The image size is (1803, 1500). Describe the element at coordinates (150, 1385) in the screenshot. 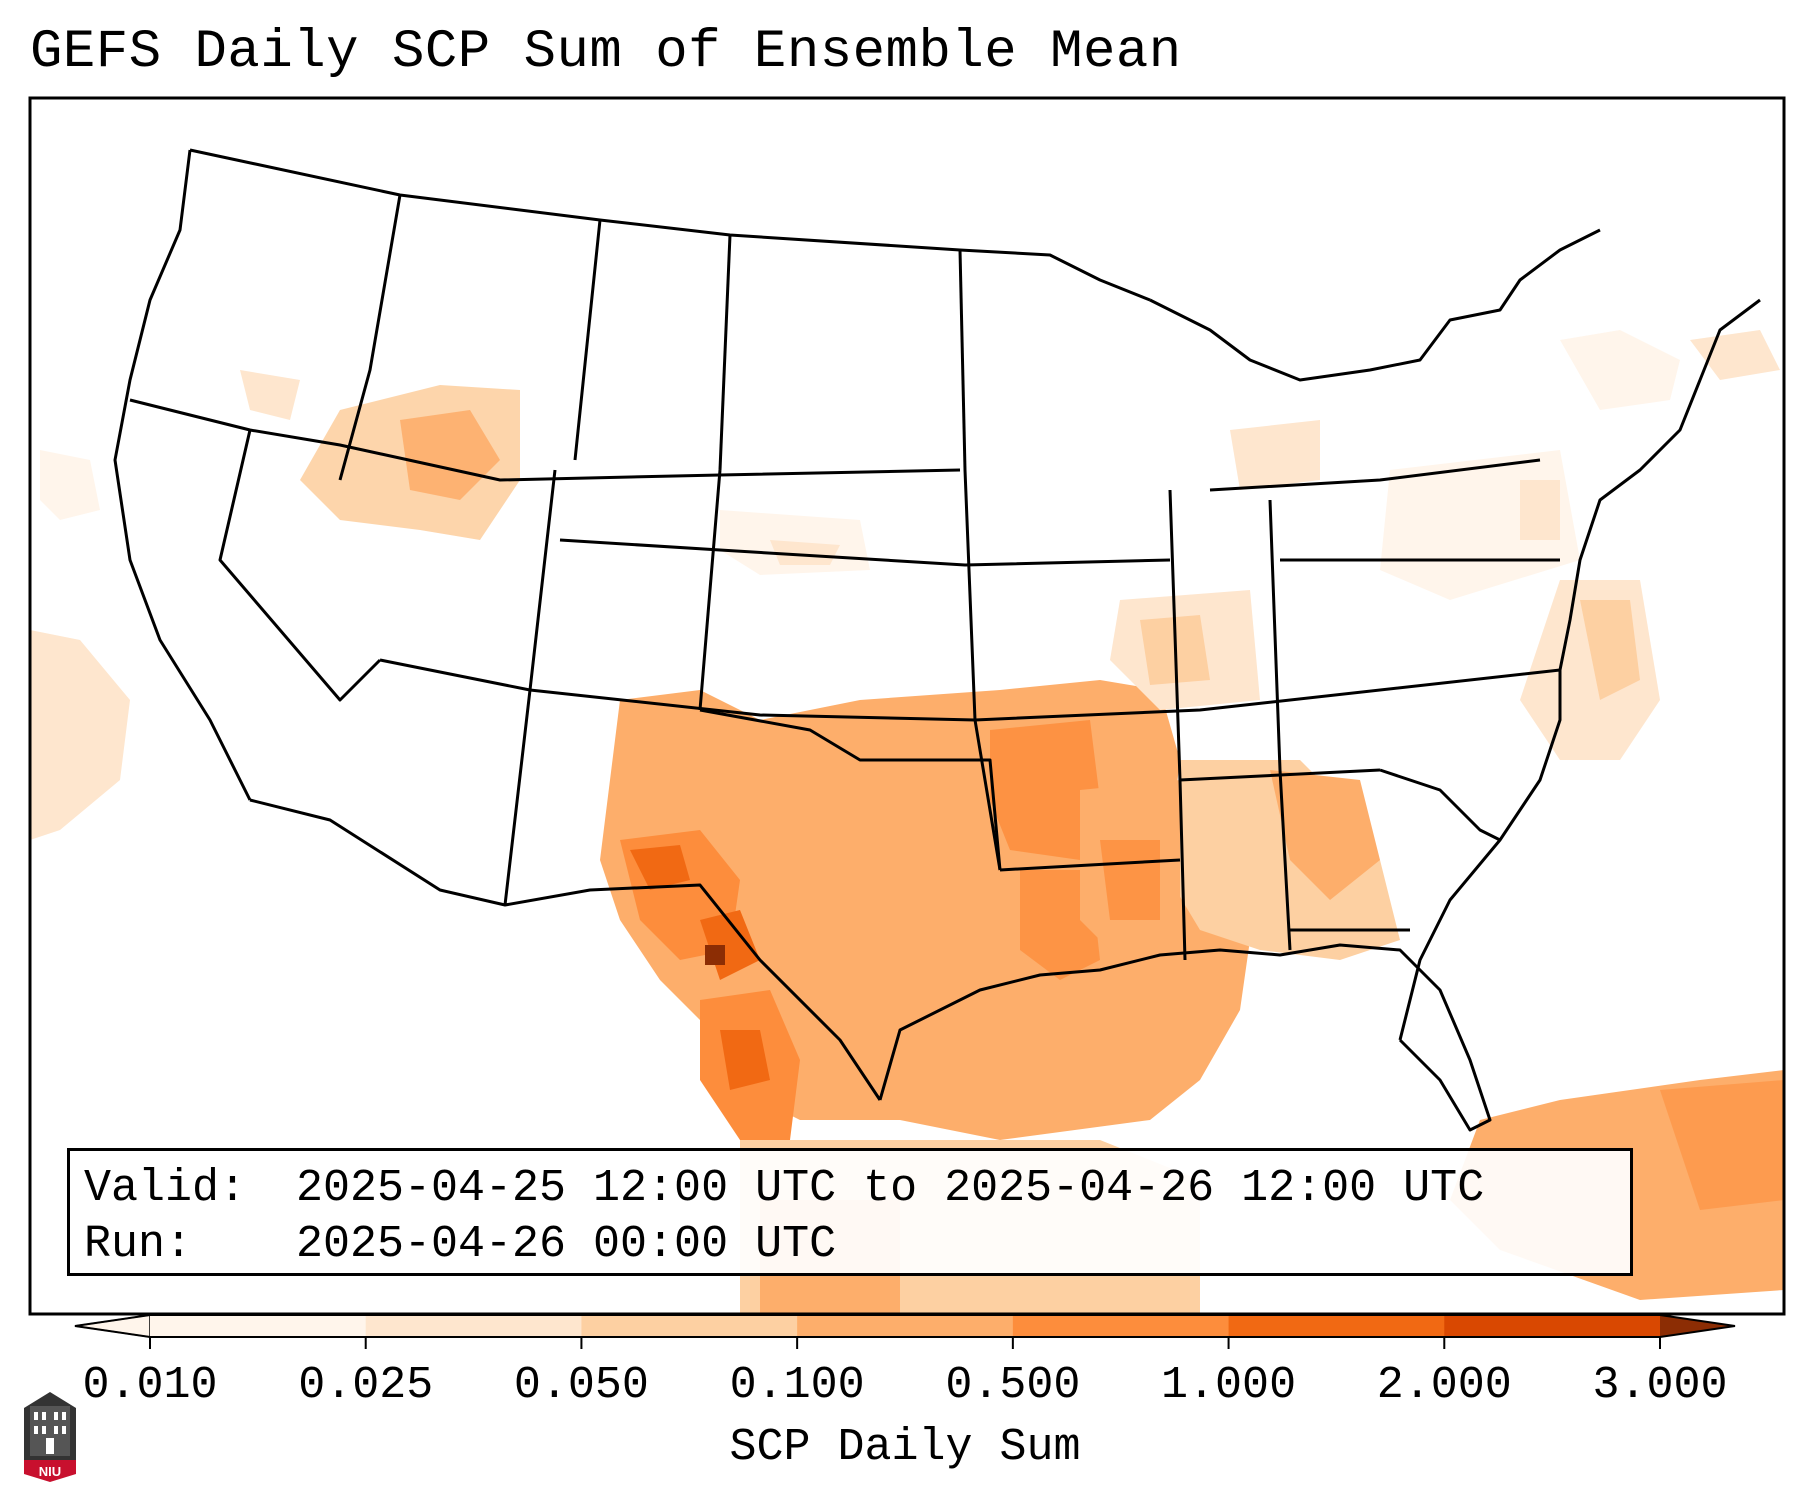

I see `colorbar-tick-label: 0.010` at that location.